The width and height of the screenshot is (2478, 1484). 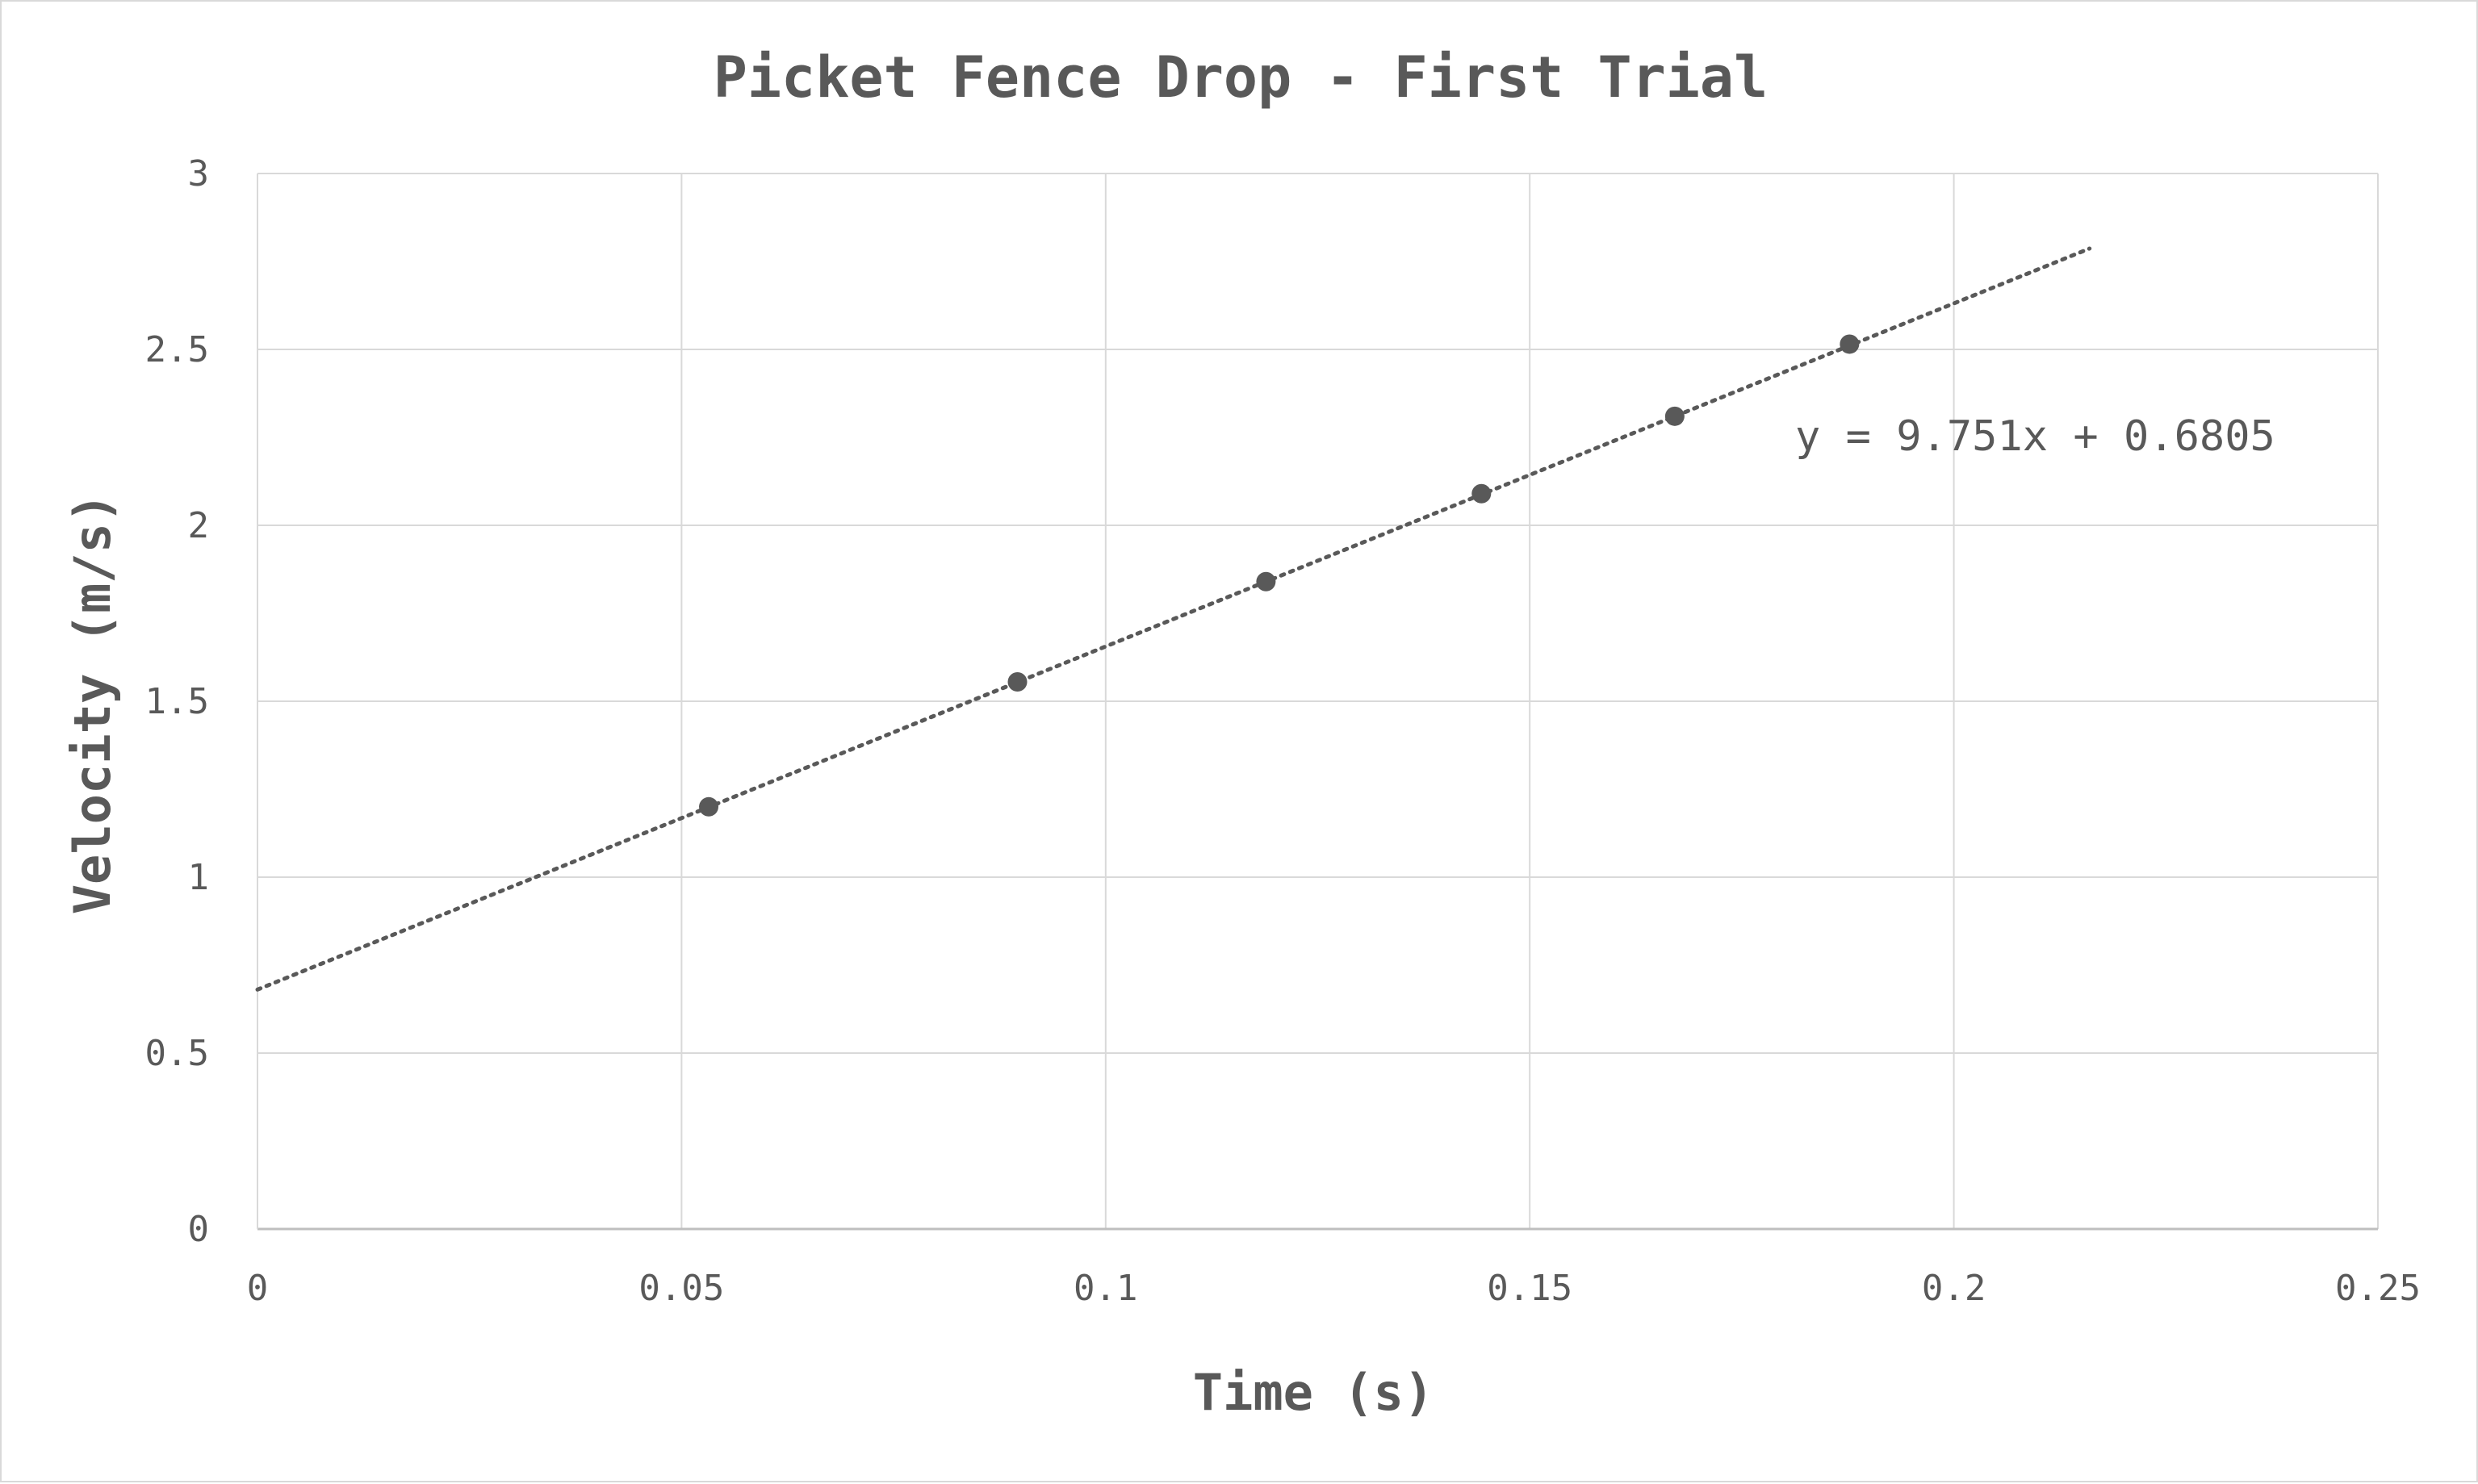 What do you see at coordinates (199, 1229) in the screenshot?
I see `y-tick-label: 0` at bounding box center [199, 1229].